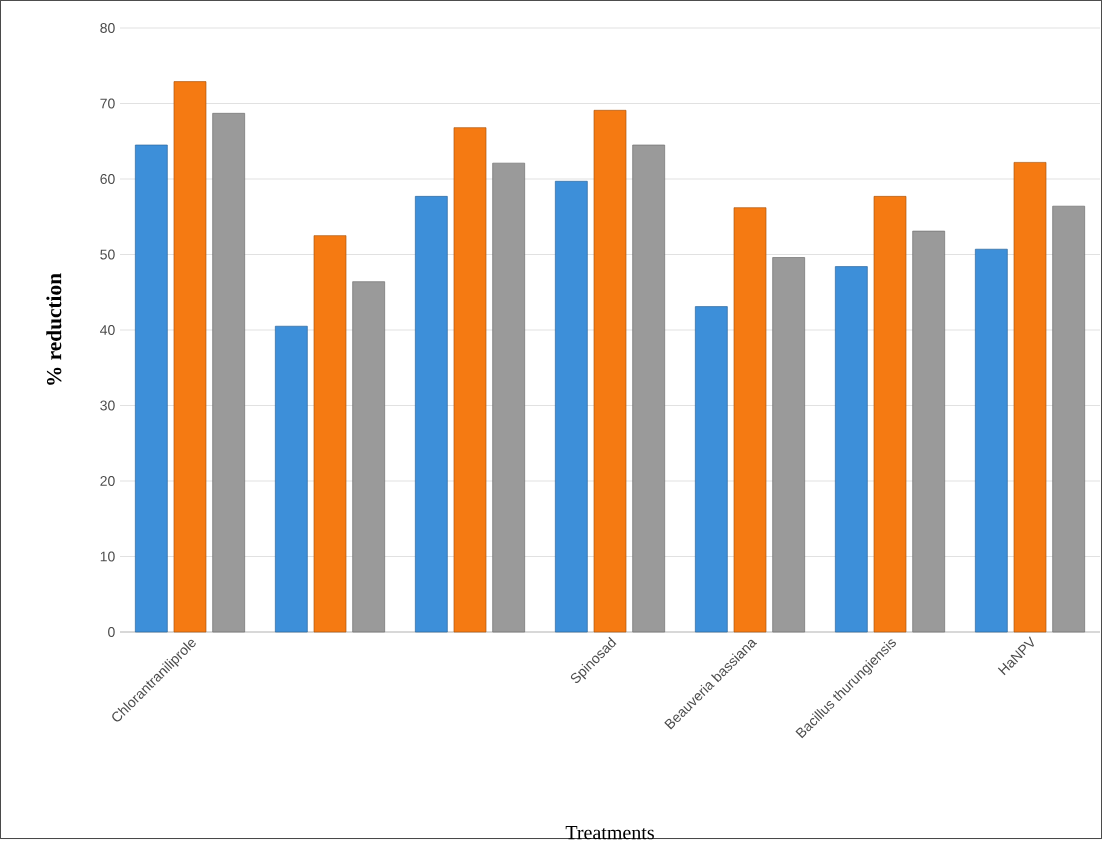  I want to click on y-tick-label: 30, so click(107, 405).